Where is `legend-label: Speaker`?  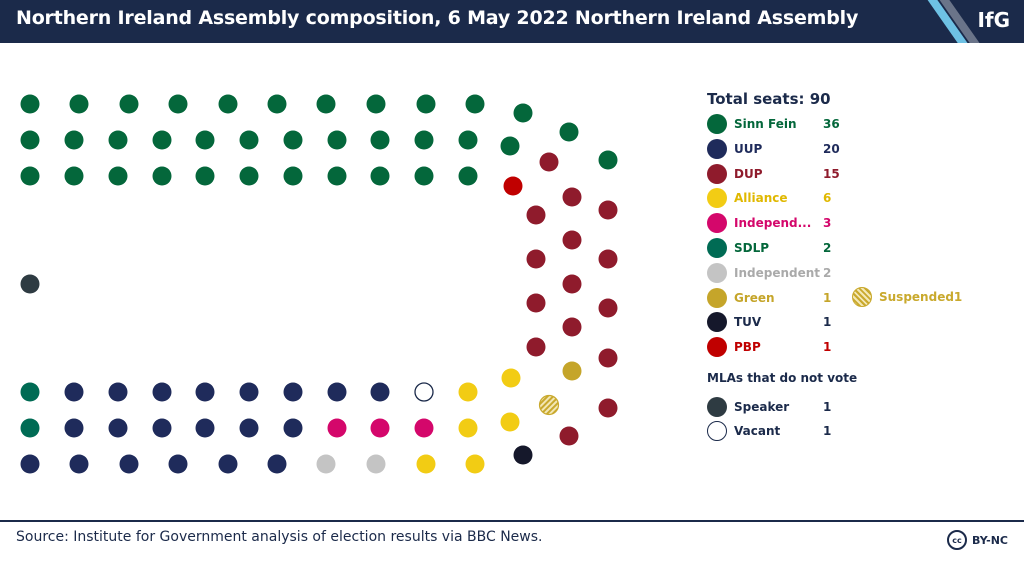 legend-label: Speaker is located at coordinates (762, 407).